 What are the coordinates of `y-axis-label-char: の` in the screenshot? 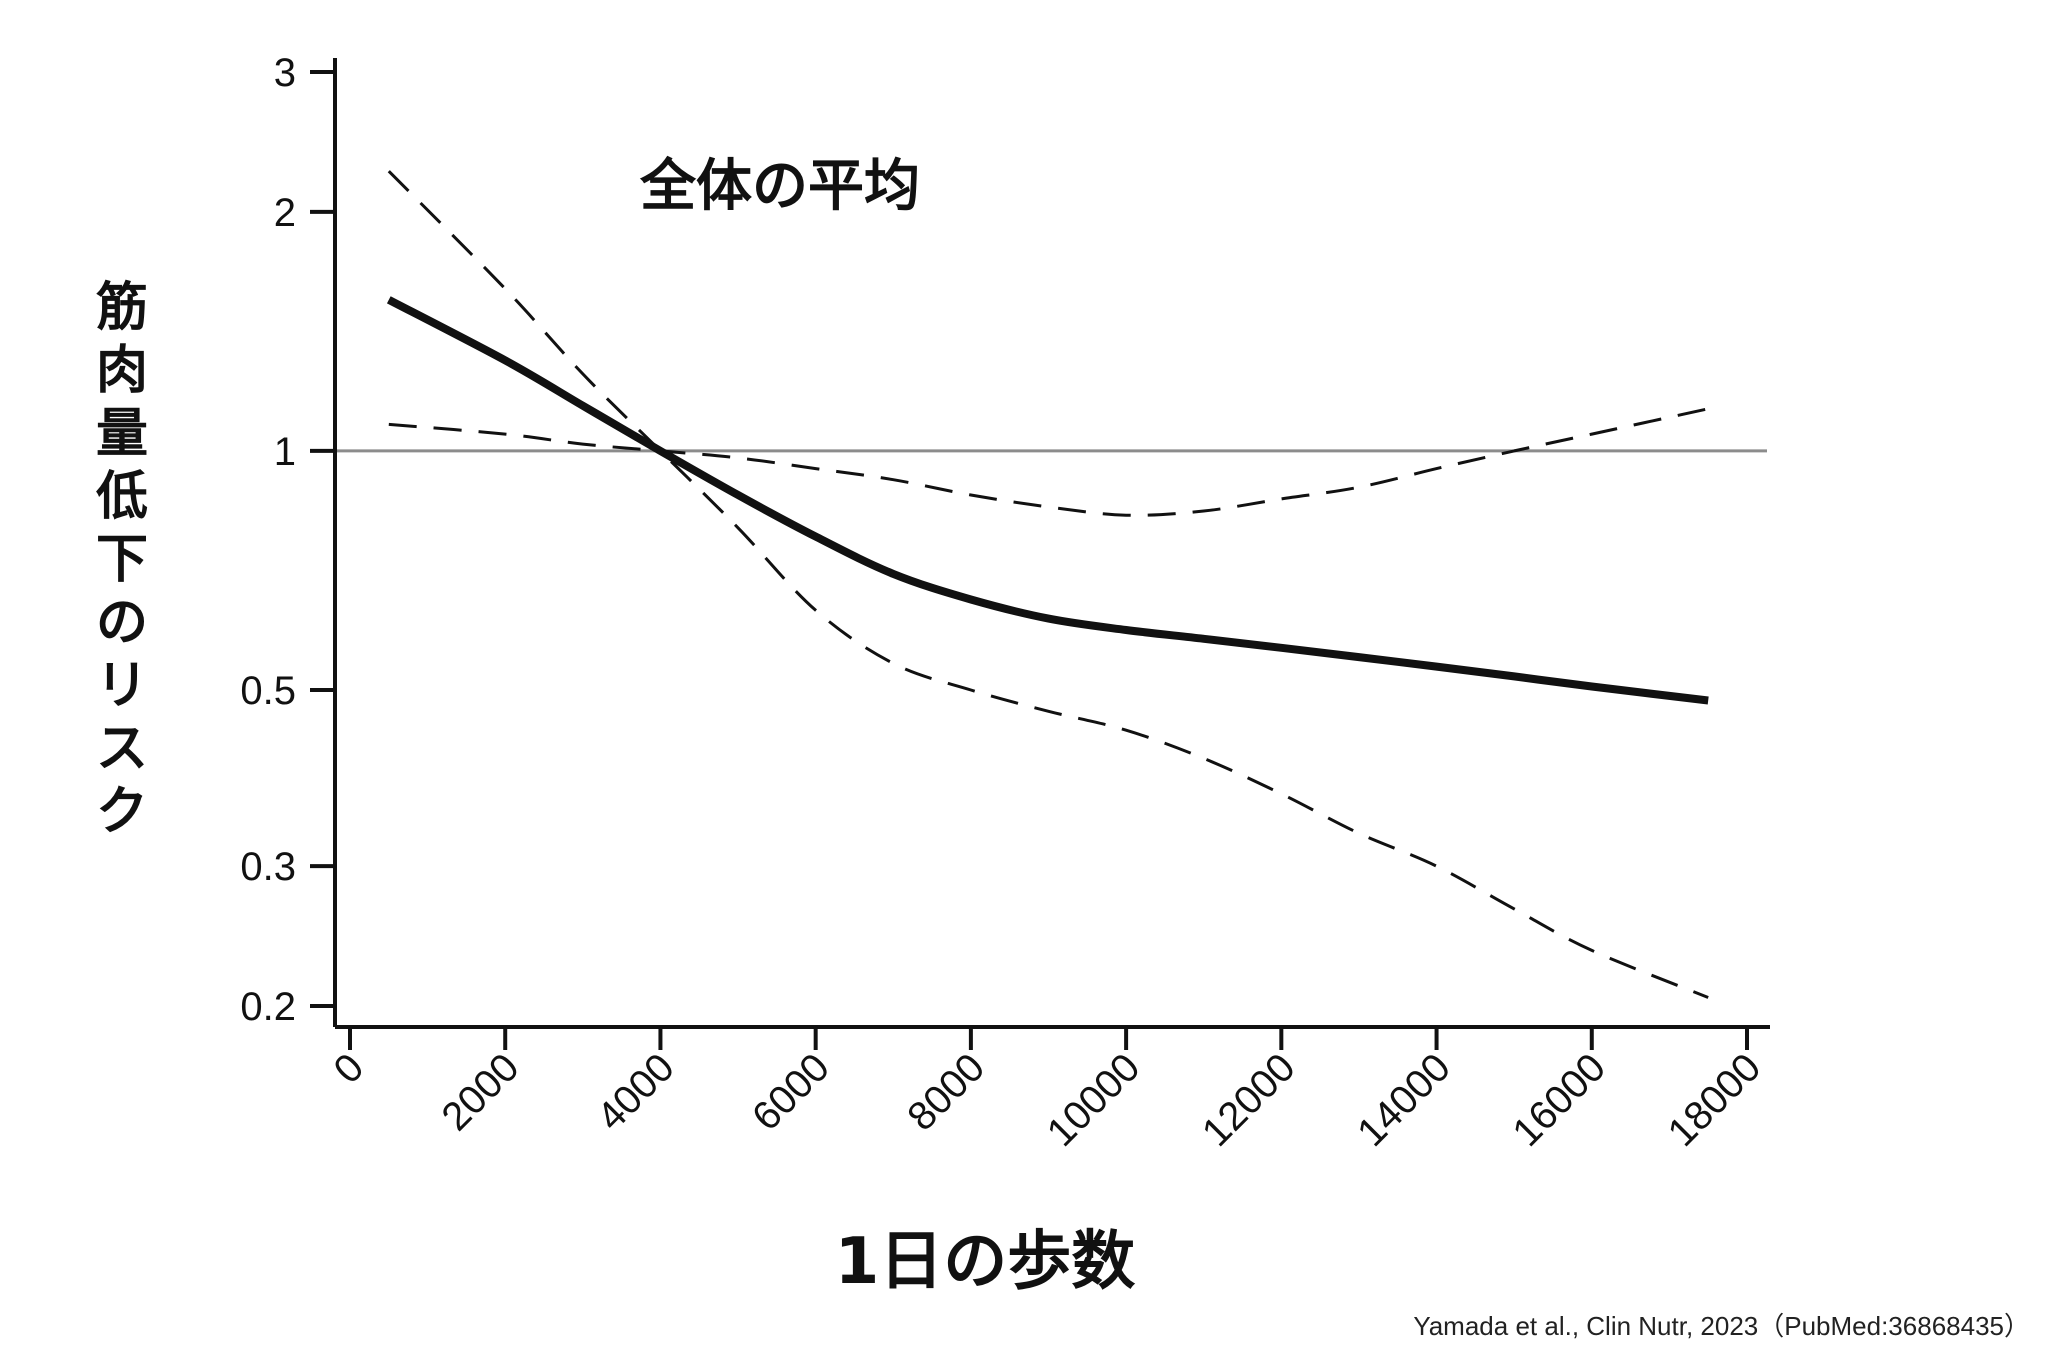 It's located at (122, 623).